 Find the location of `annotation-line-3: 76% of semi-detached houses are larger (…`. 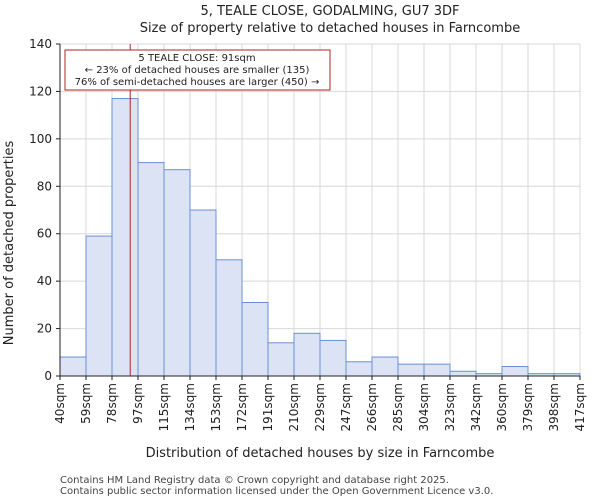

annotation-line-3: 76% of semi-detached houses are larger (… is located at coordinates (197, 82).